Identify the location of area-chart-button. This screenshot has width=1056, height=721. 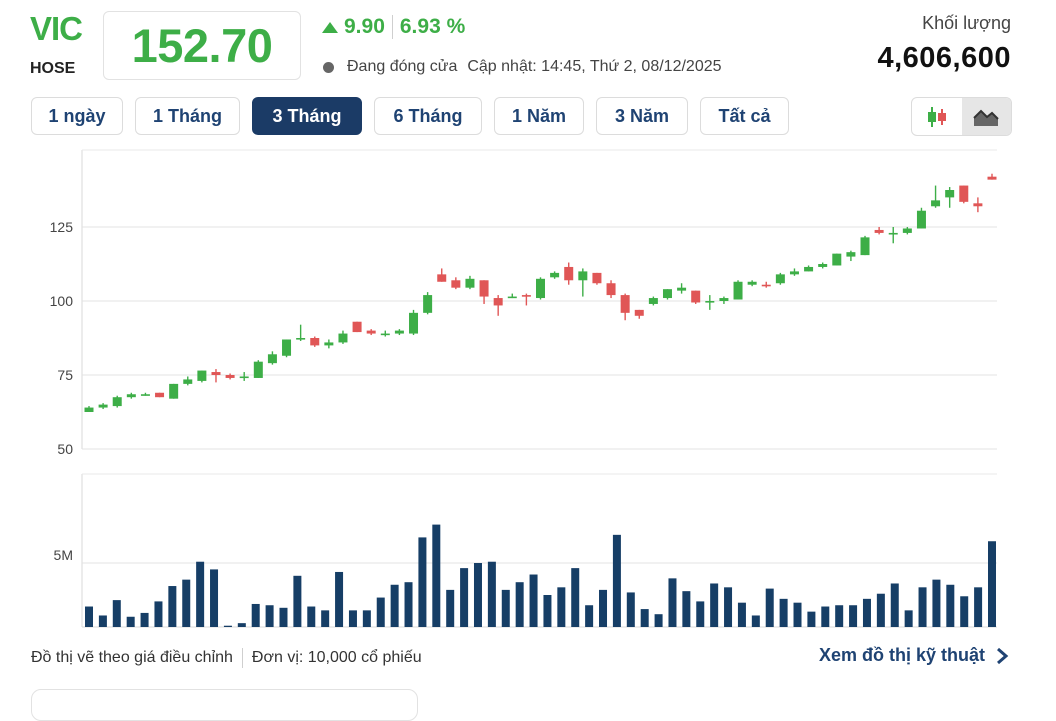
(986, 116).